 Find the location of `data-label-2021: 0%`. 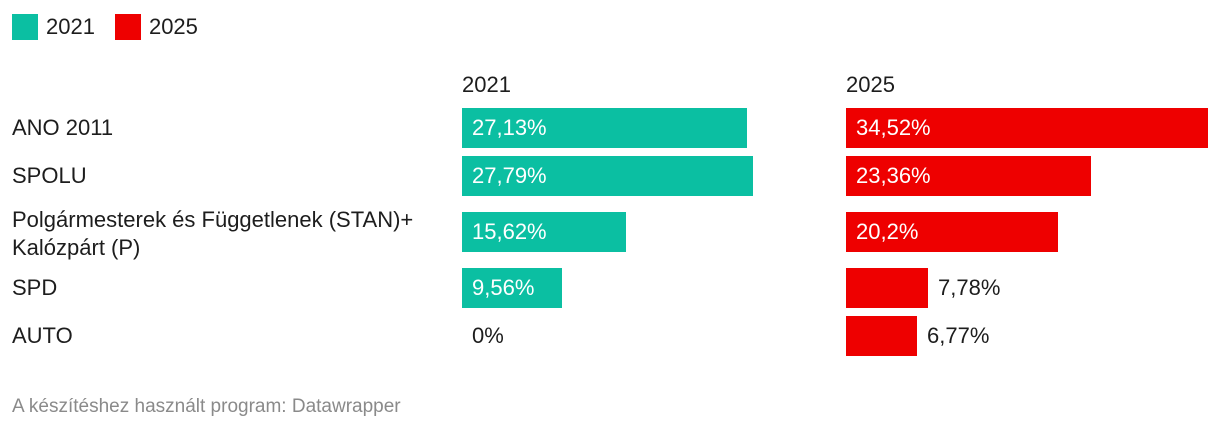

data-label-2021: 0% is located at coordinates (488, 335).